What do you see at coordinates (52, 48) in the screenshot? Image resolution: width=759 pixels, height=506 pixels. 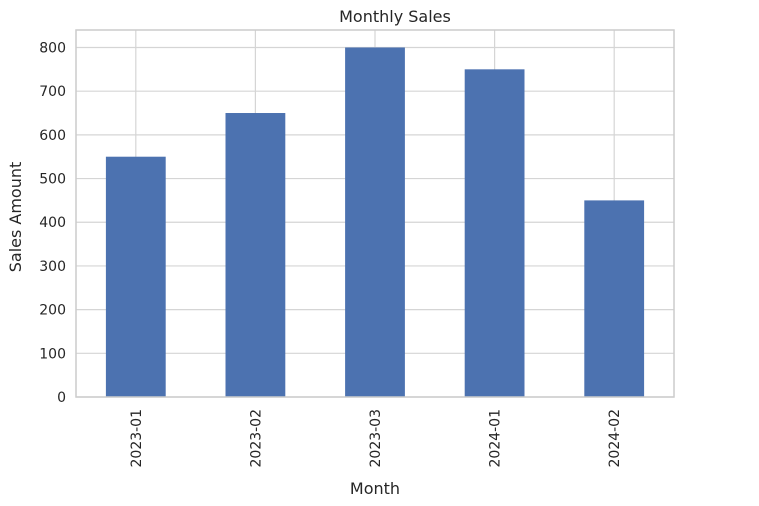 I see `y-tick-label: 800` at bounding box center [52, 48].